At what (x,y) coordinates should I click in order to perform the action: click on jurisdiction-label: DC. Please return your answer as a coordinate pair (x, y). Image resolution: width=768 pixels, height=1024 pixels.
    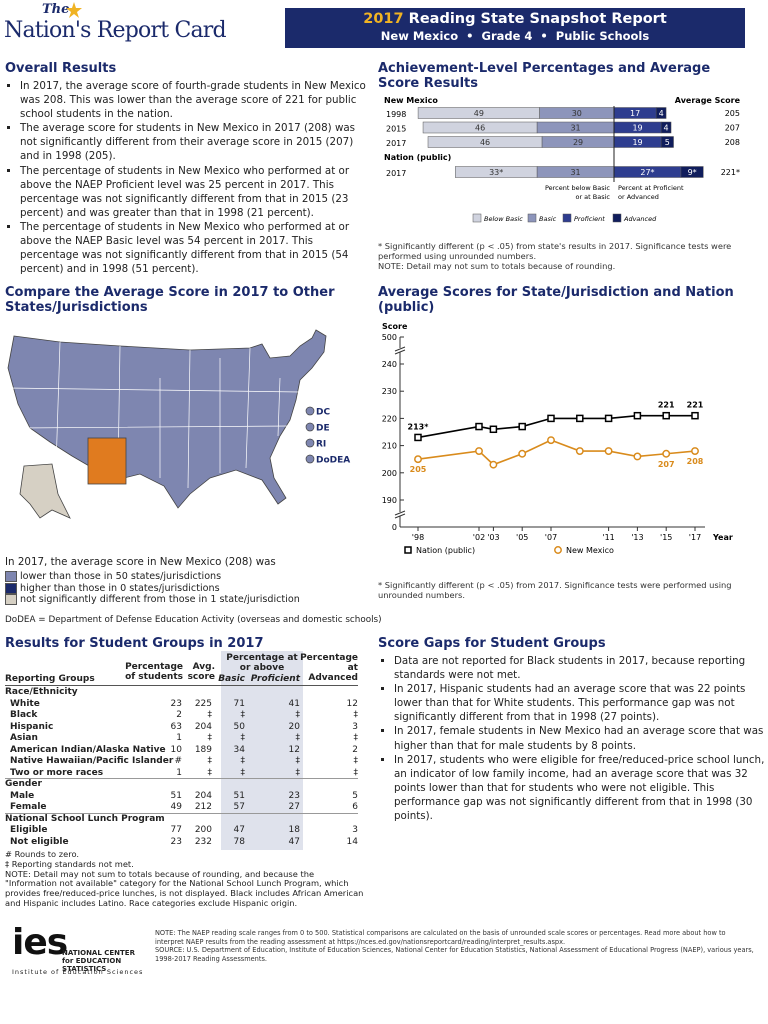
    Looking at the image, I should click on (323, 413).